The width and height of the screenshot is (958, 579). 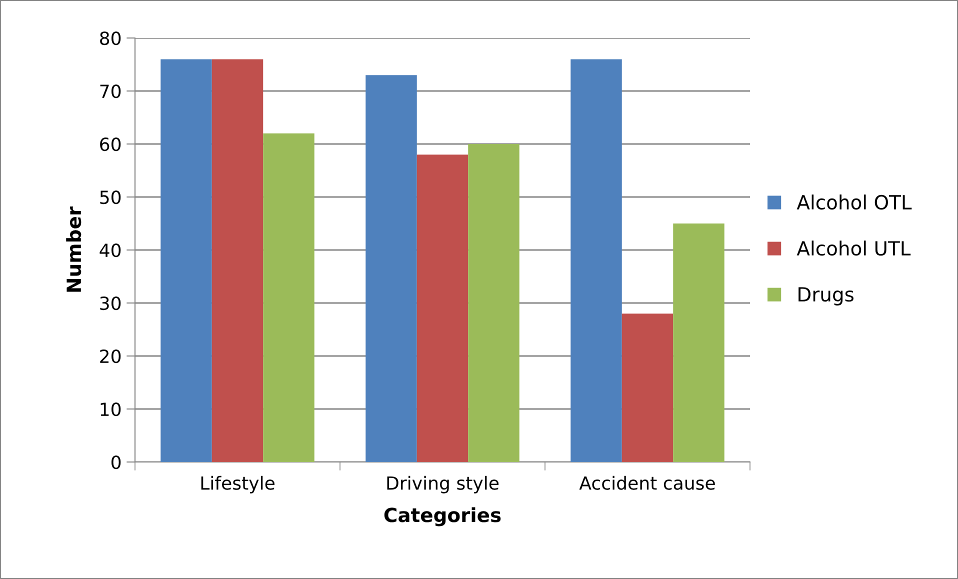 What do you see at coordinates (647, 483) in the screenshot?
I see `x-tick-label: Accident cause` at bounding box center [647, 483].